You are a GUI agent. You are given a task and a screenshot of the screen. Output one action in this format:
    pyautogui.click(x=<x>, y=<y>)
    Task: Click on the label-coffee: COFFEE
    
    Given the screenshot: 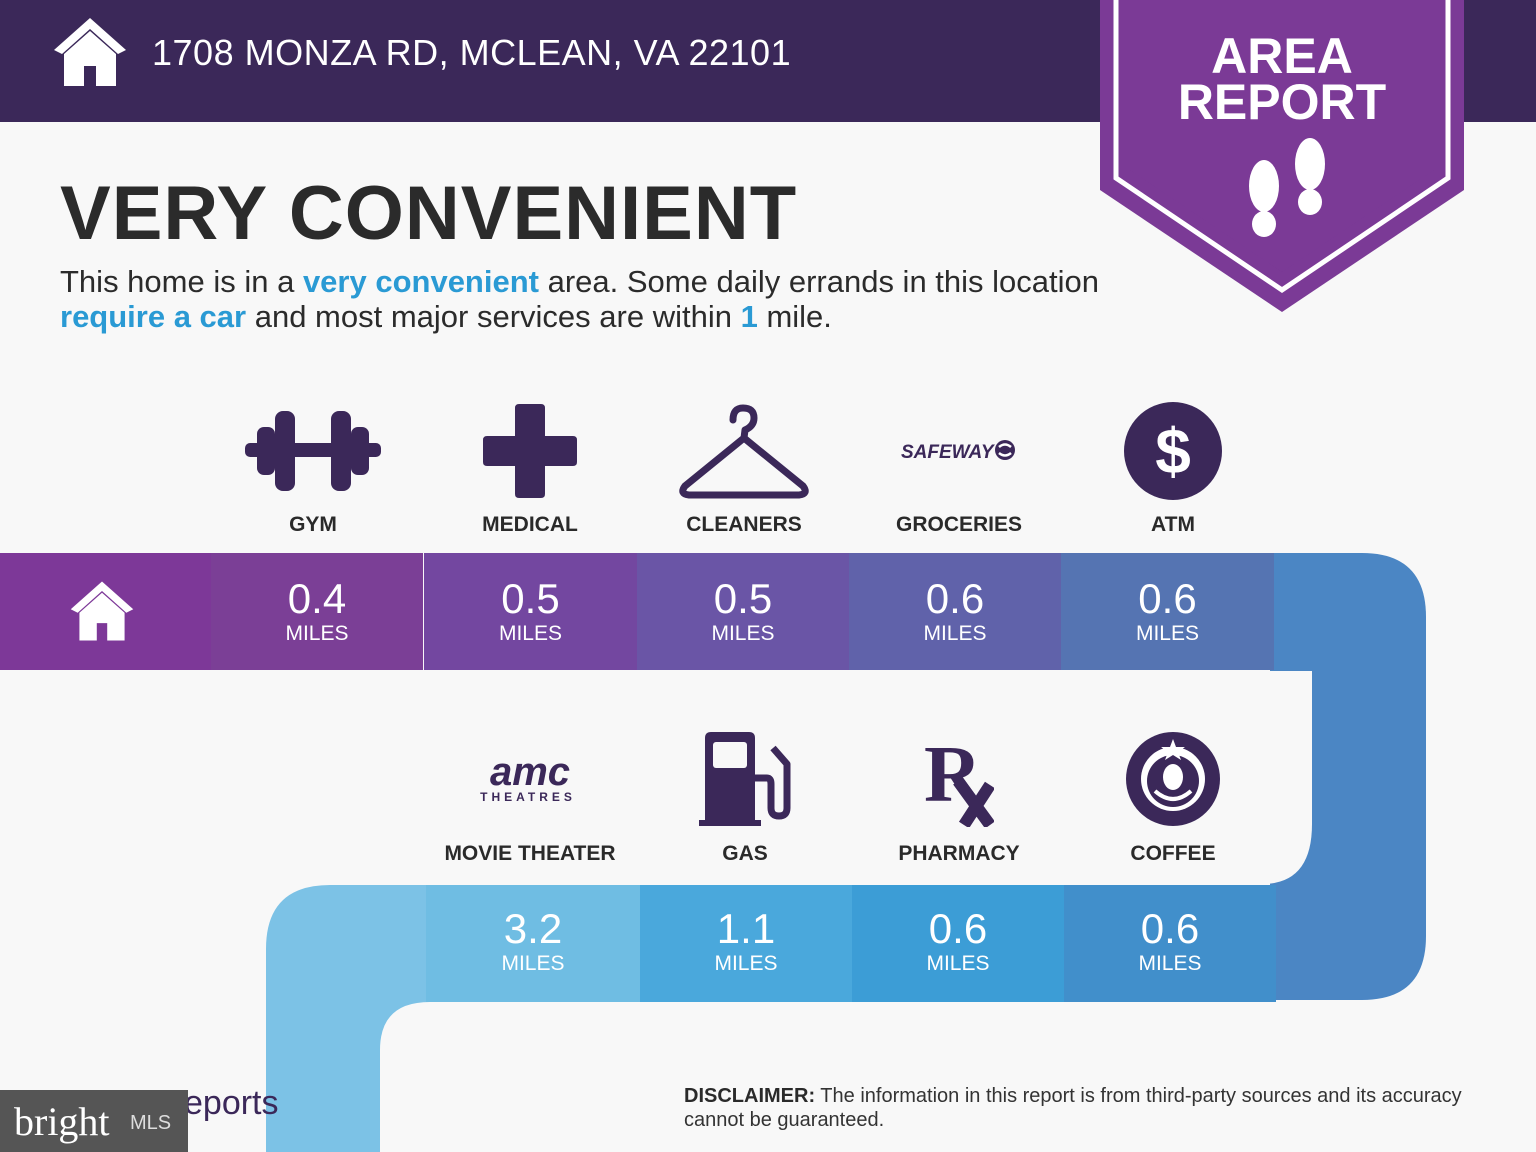 What is the action you would take?
    pyautogui.click(x=1173, y=853)
    